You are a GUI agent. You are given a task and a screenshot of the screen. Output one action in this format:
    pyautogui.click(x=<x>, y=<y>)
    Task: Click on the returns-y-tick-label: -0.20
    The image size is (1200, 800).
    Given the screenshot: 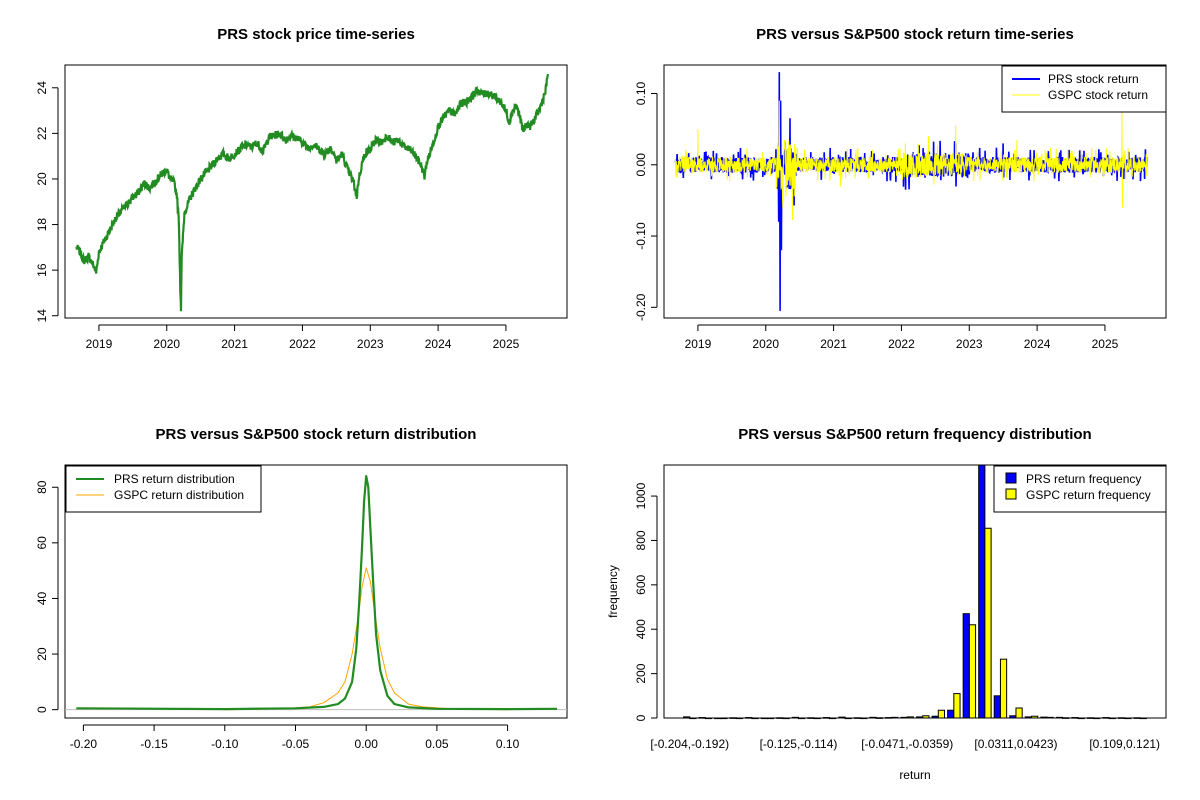 What is the action you would take?
    pyautogui.click(x=641, y=307)
    